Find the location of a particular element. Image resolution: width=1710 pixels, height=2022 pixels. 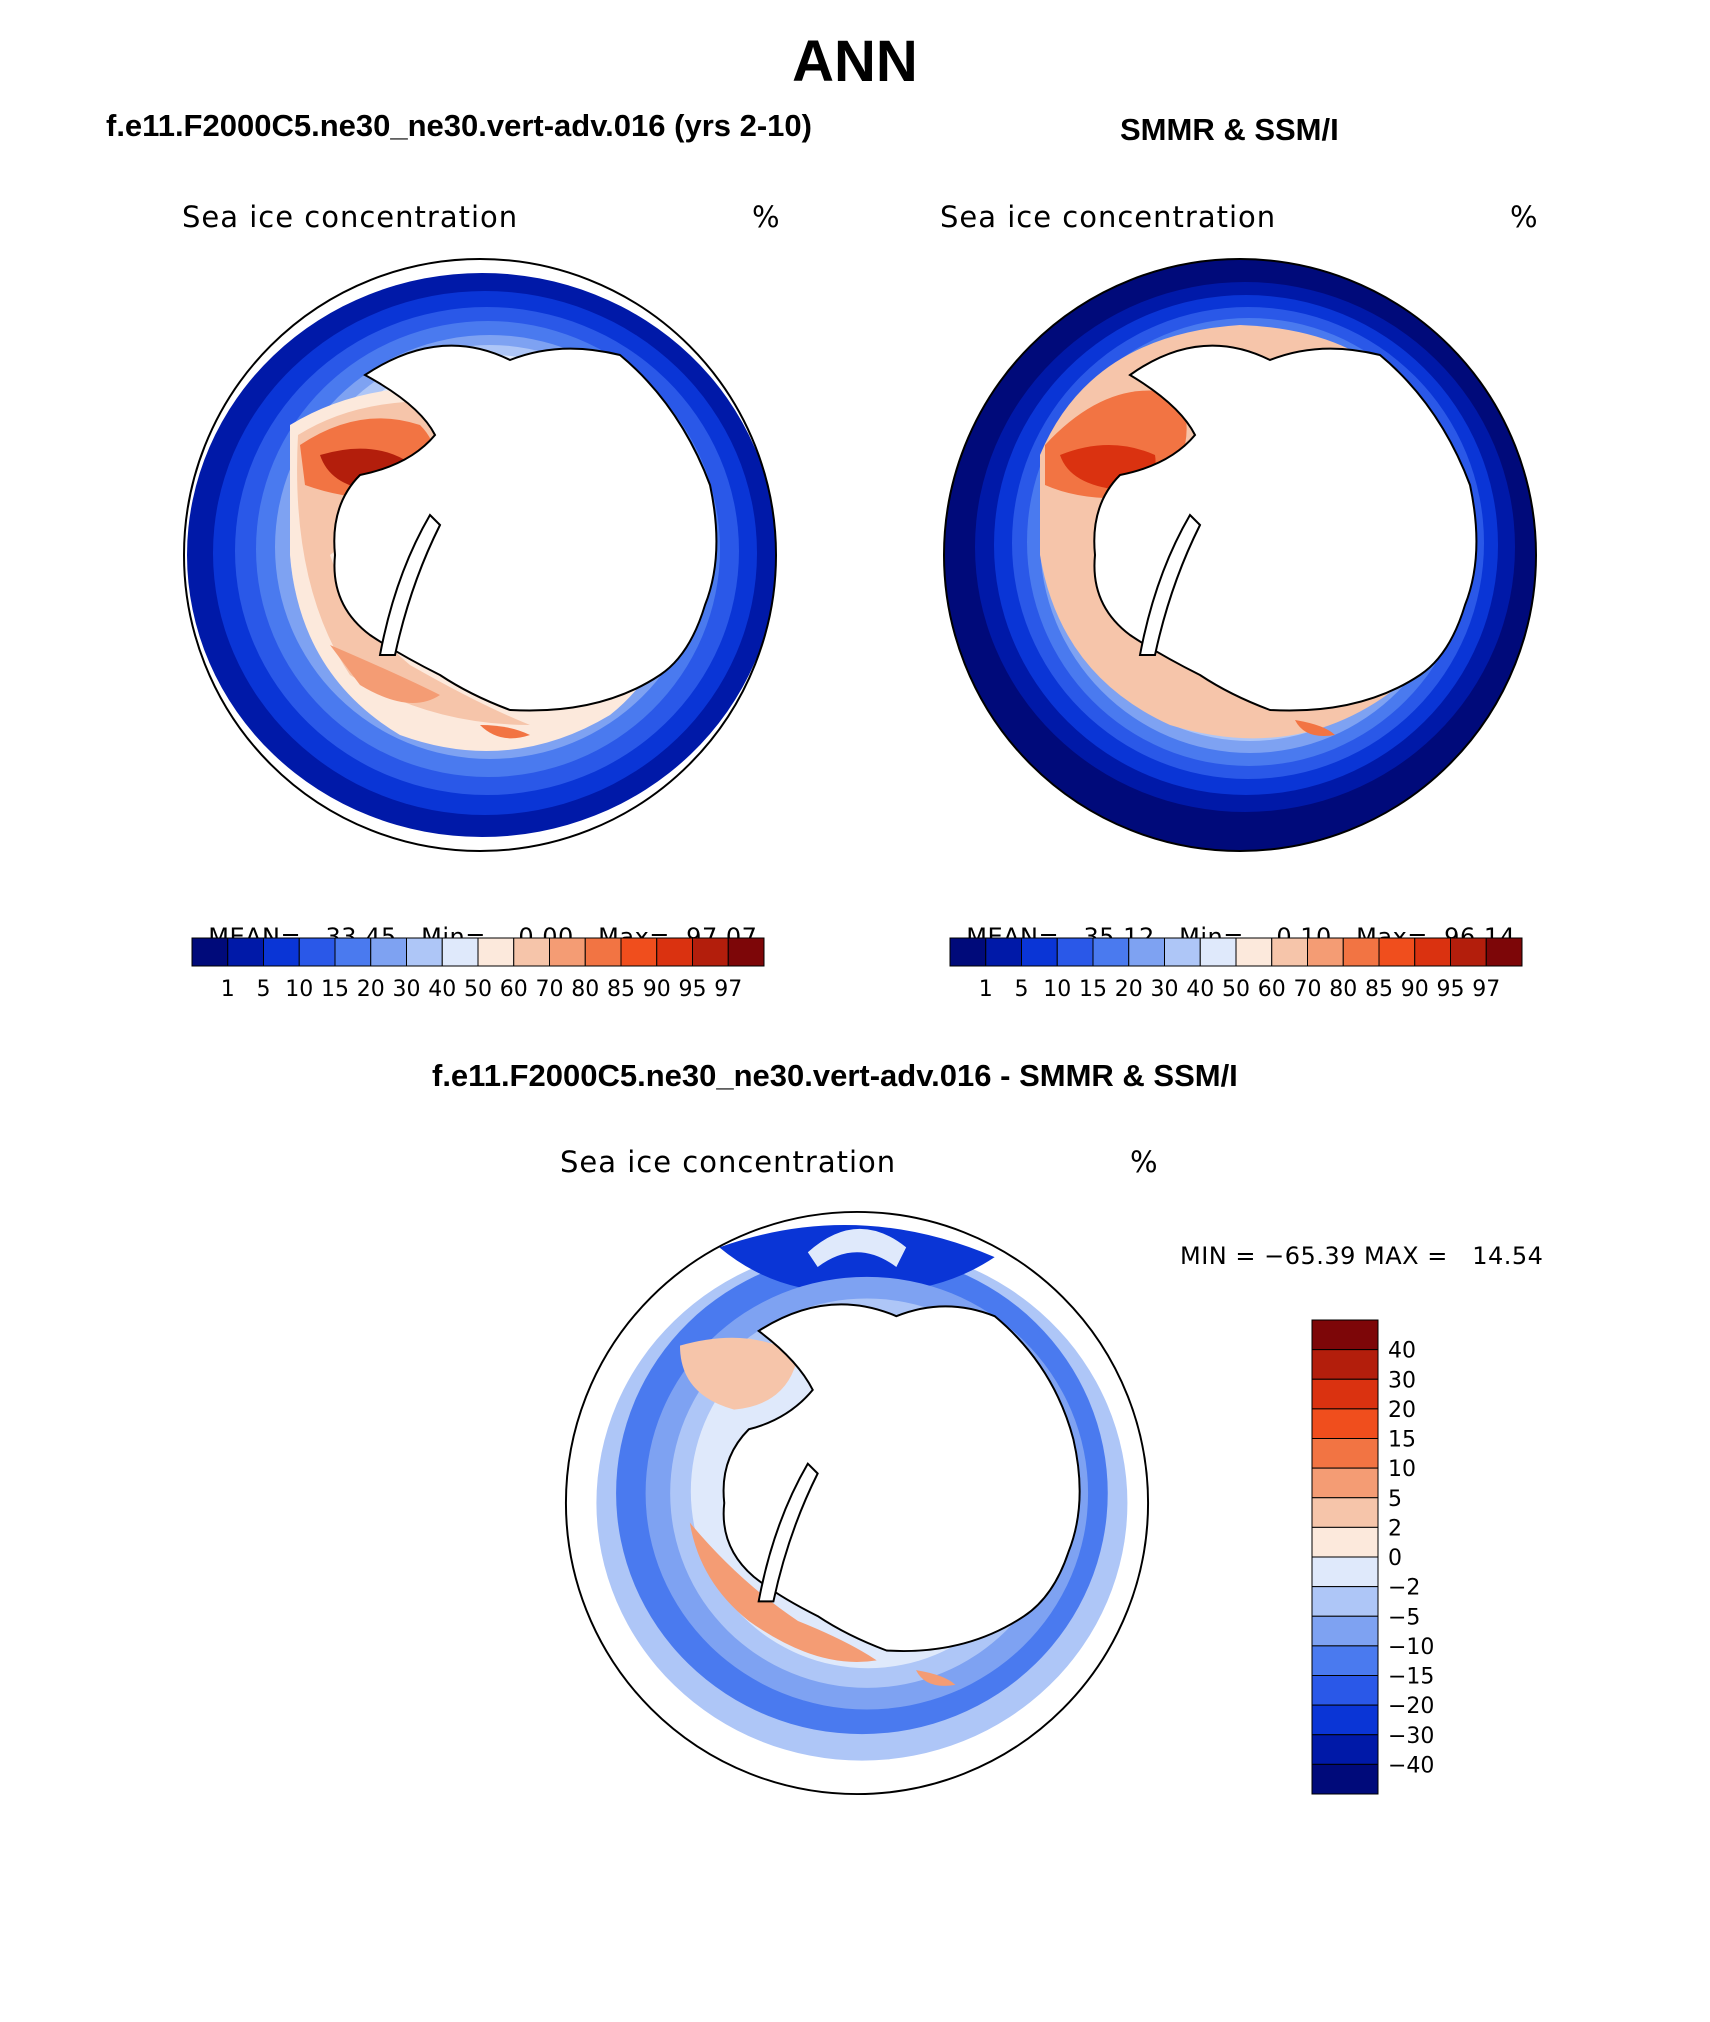

colorbar-left-label-3: 15 is located at coordinates (335, 989).